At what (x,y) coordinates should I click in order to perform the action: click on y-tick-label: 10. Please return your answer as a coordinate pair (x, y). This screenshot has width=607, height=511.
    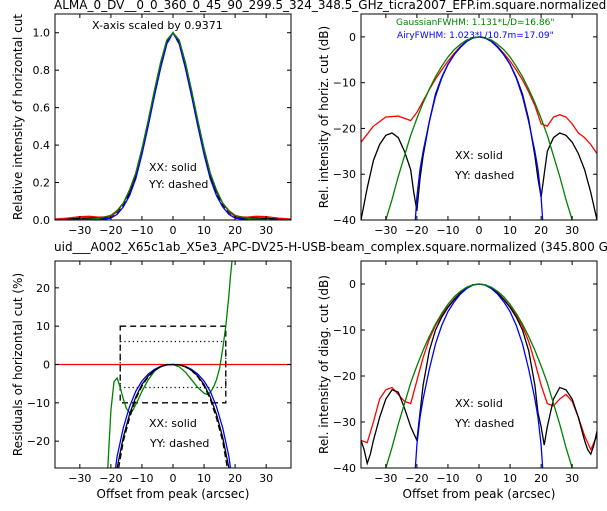
    Looking at the image, I should click on (43, 326).